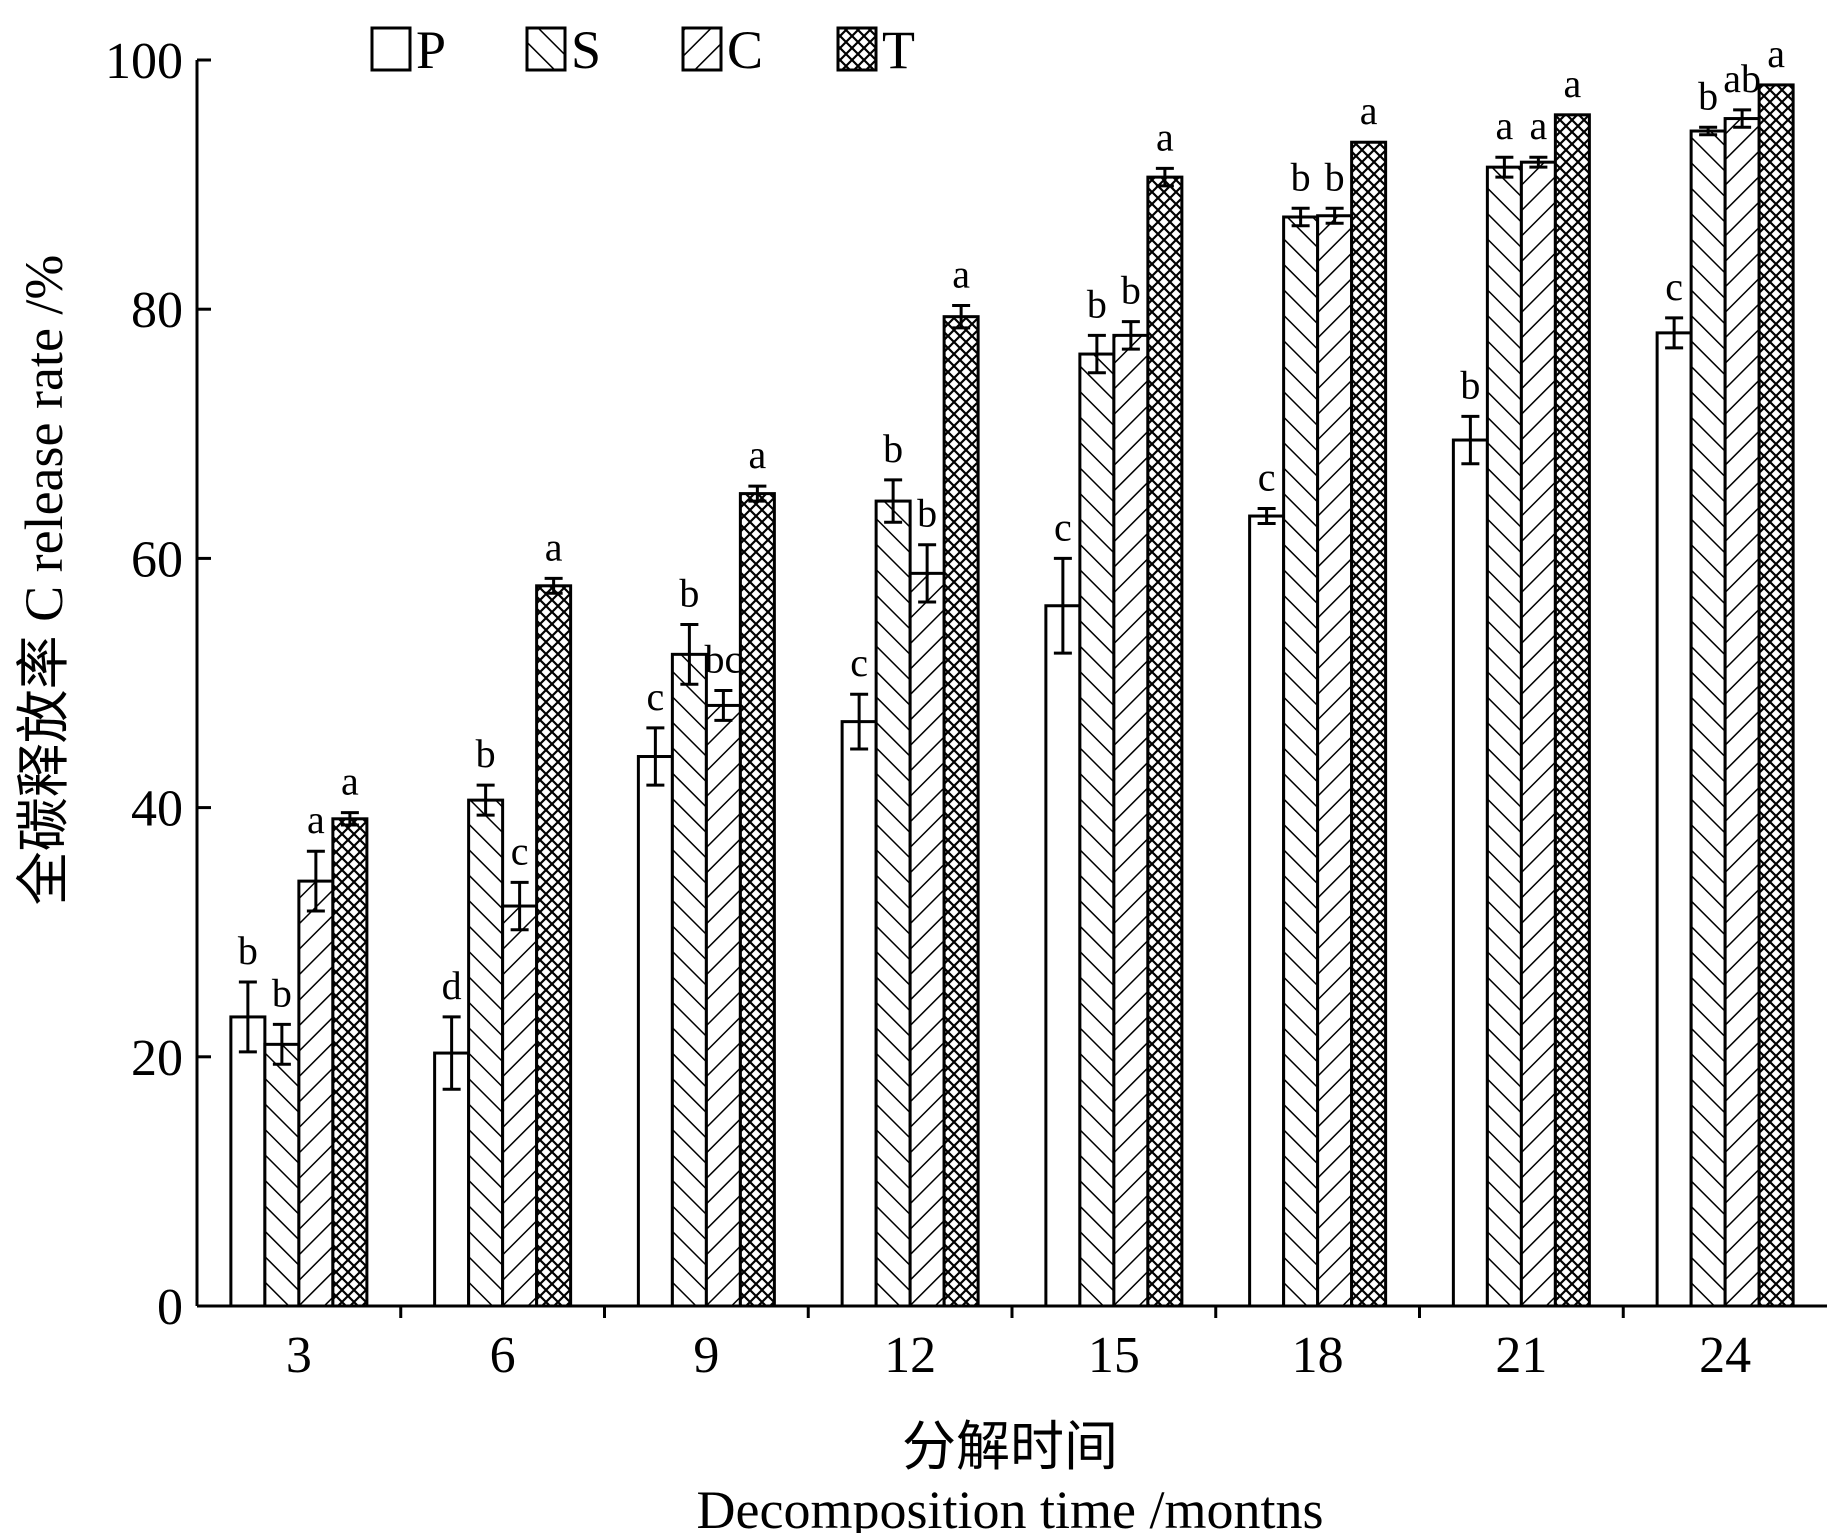  Describe the element at coordinates (157, 1058) in the screenshot. I see `y-tick-label: 20` at that location.